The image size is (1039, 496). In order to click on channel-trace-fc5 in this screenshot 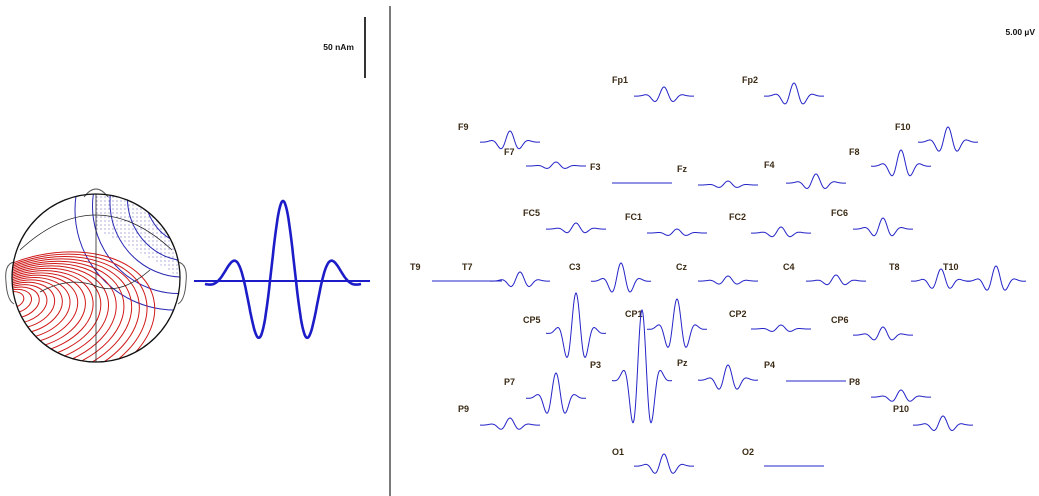, I will do `click(576, 228)`.